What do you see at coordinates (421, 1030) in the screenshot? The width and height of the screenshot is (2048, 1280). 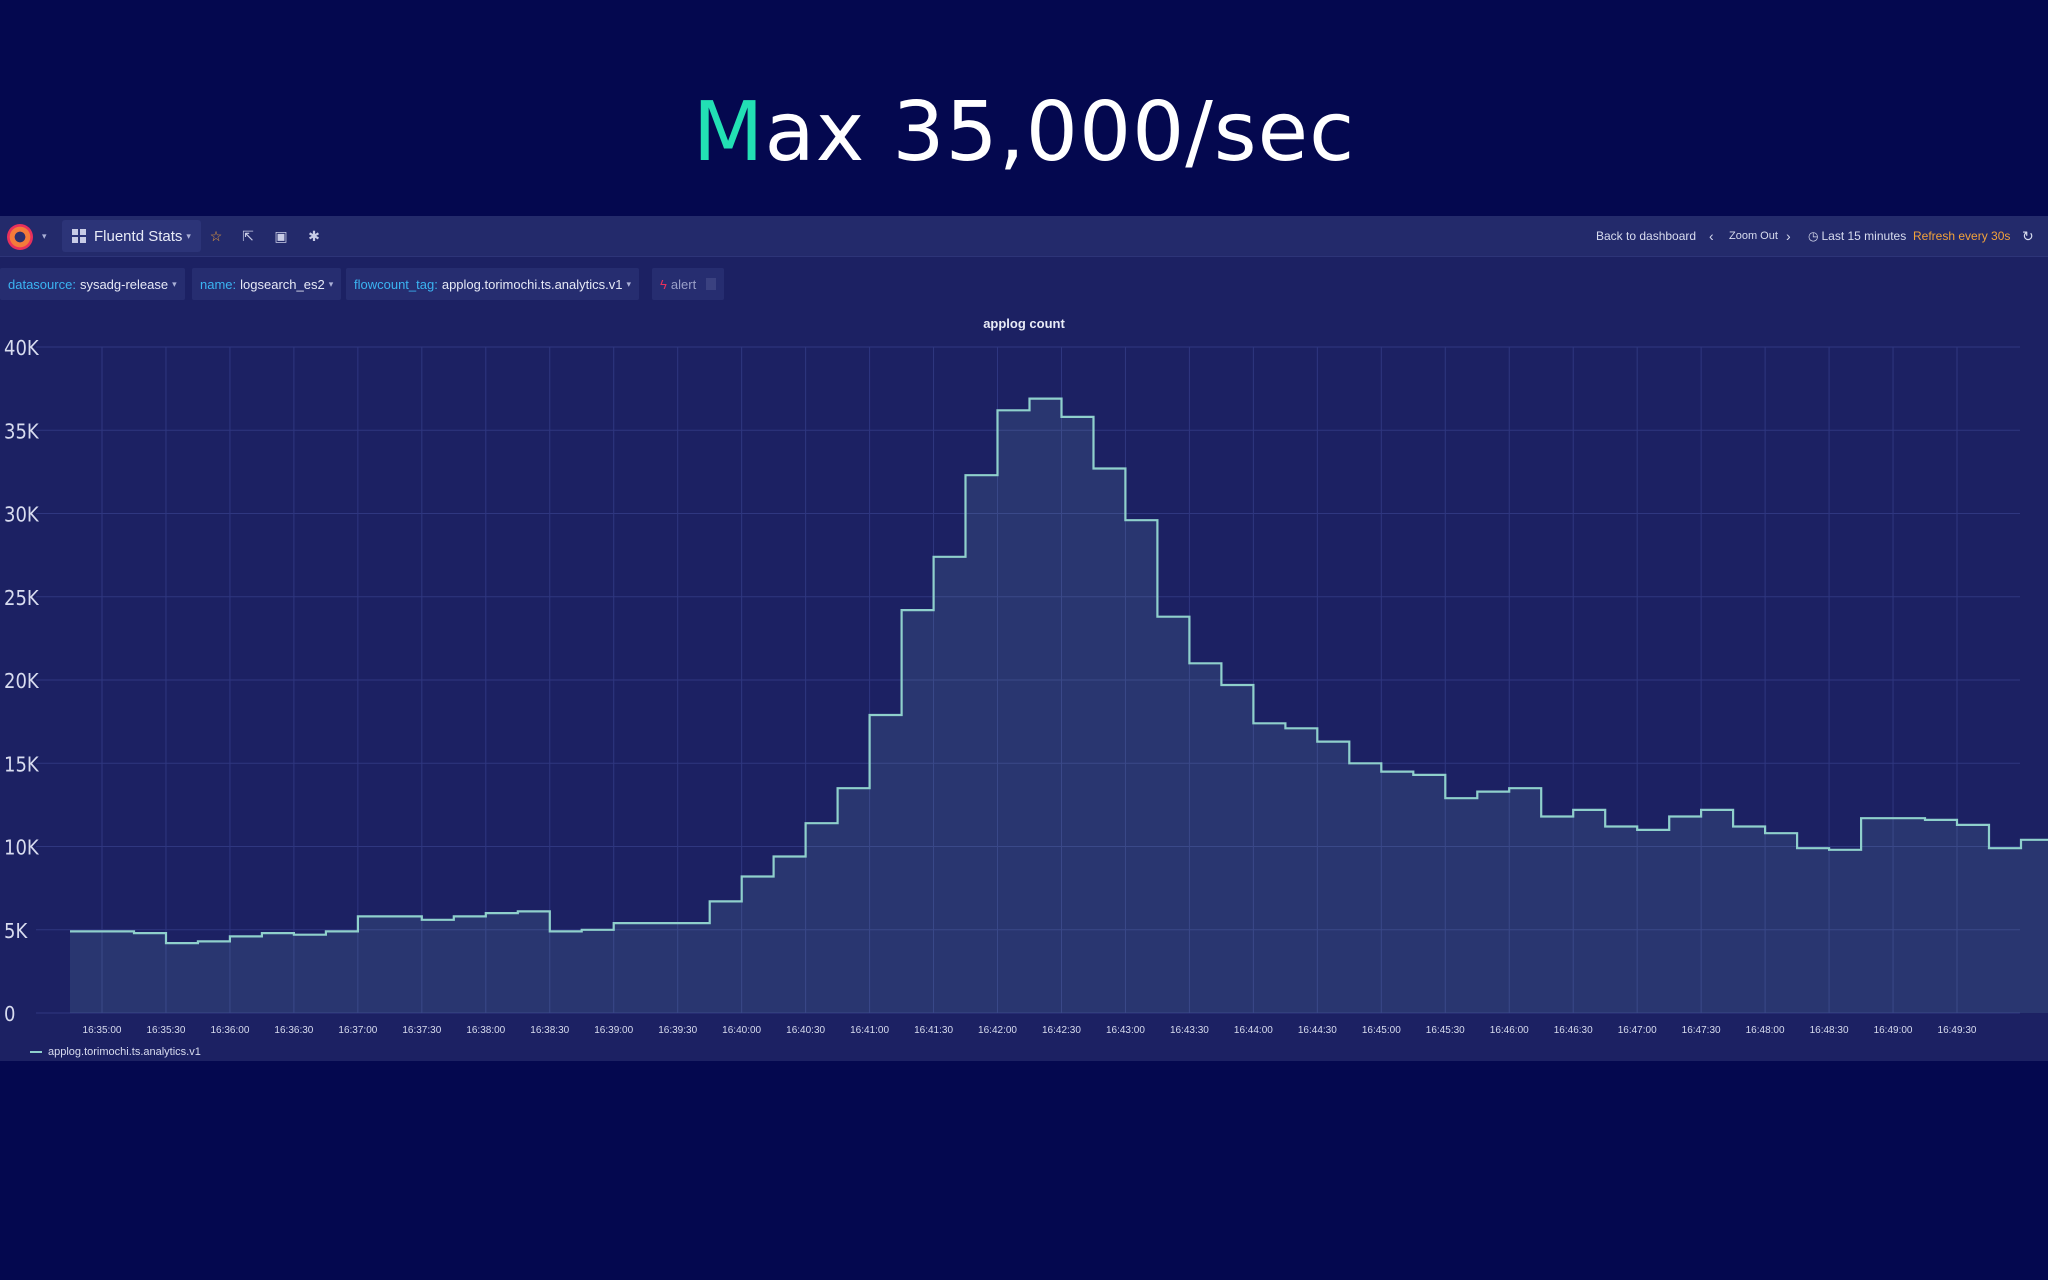 I see `x-tick-label: 16:37:30` at bounding box center [421, 1030].